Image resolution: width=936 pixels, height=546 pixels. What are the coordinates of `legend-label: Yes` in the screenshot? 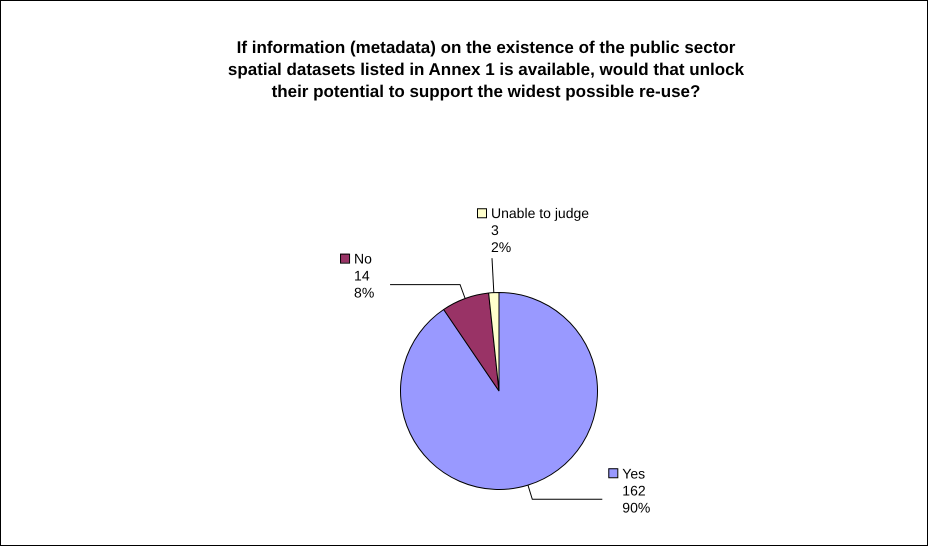 It's located at (634, 473).